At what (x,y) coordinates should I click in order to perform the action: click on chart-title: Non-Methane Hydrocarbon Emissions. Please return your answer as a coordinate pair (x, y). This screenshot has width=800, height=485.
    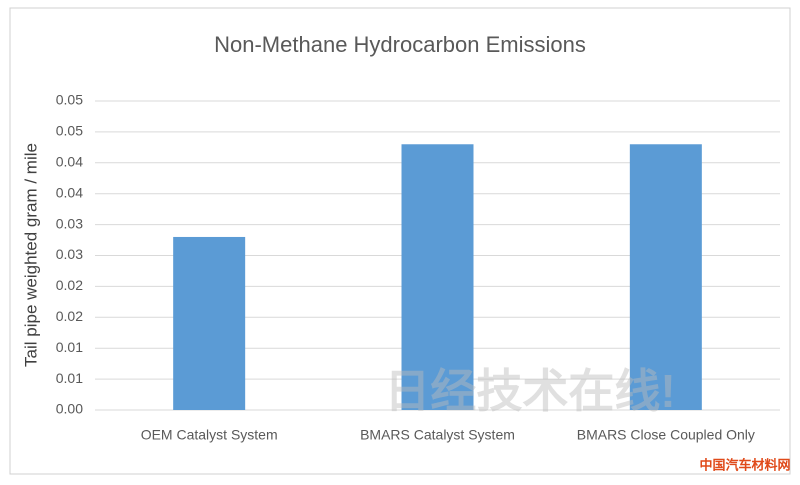
    Looking at the image, I should click on (400, 44).